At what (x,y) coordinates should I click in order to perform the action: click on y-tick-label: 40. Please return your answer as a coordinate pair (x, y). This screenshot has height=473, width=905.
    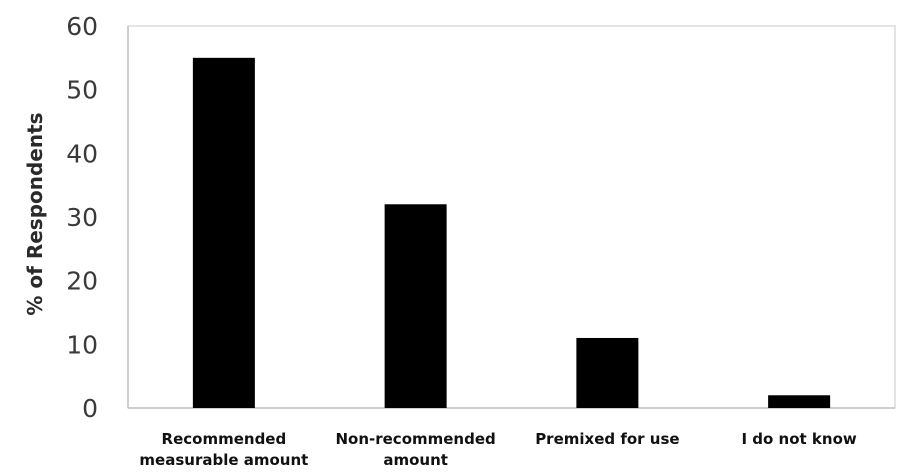
    Looking at the image, I should click on (82, 153).